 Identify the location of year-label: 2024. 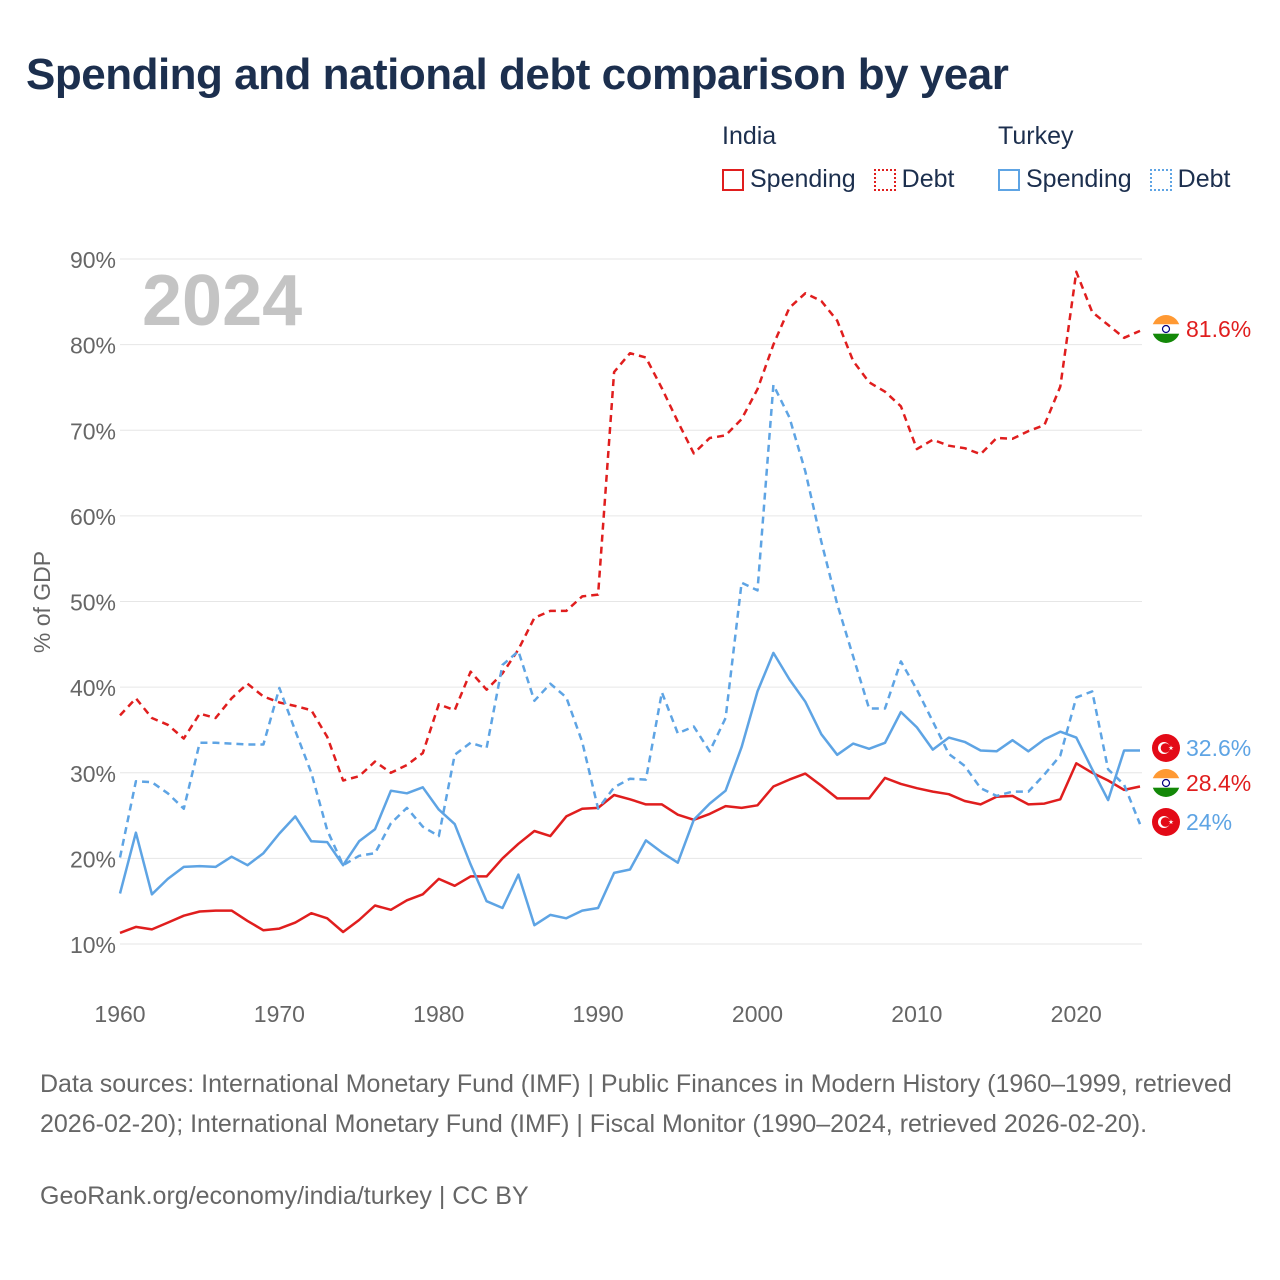
(222, 301).